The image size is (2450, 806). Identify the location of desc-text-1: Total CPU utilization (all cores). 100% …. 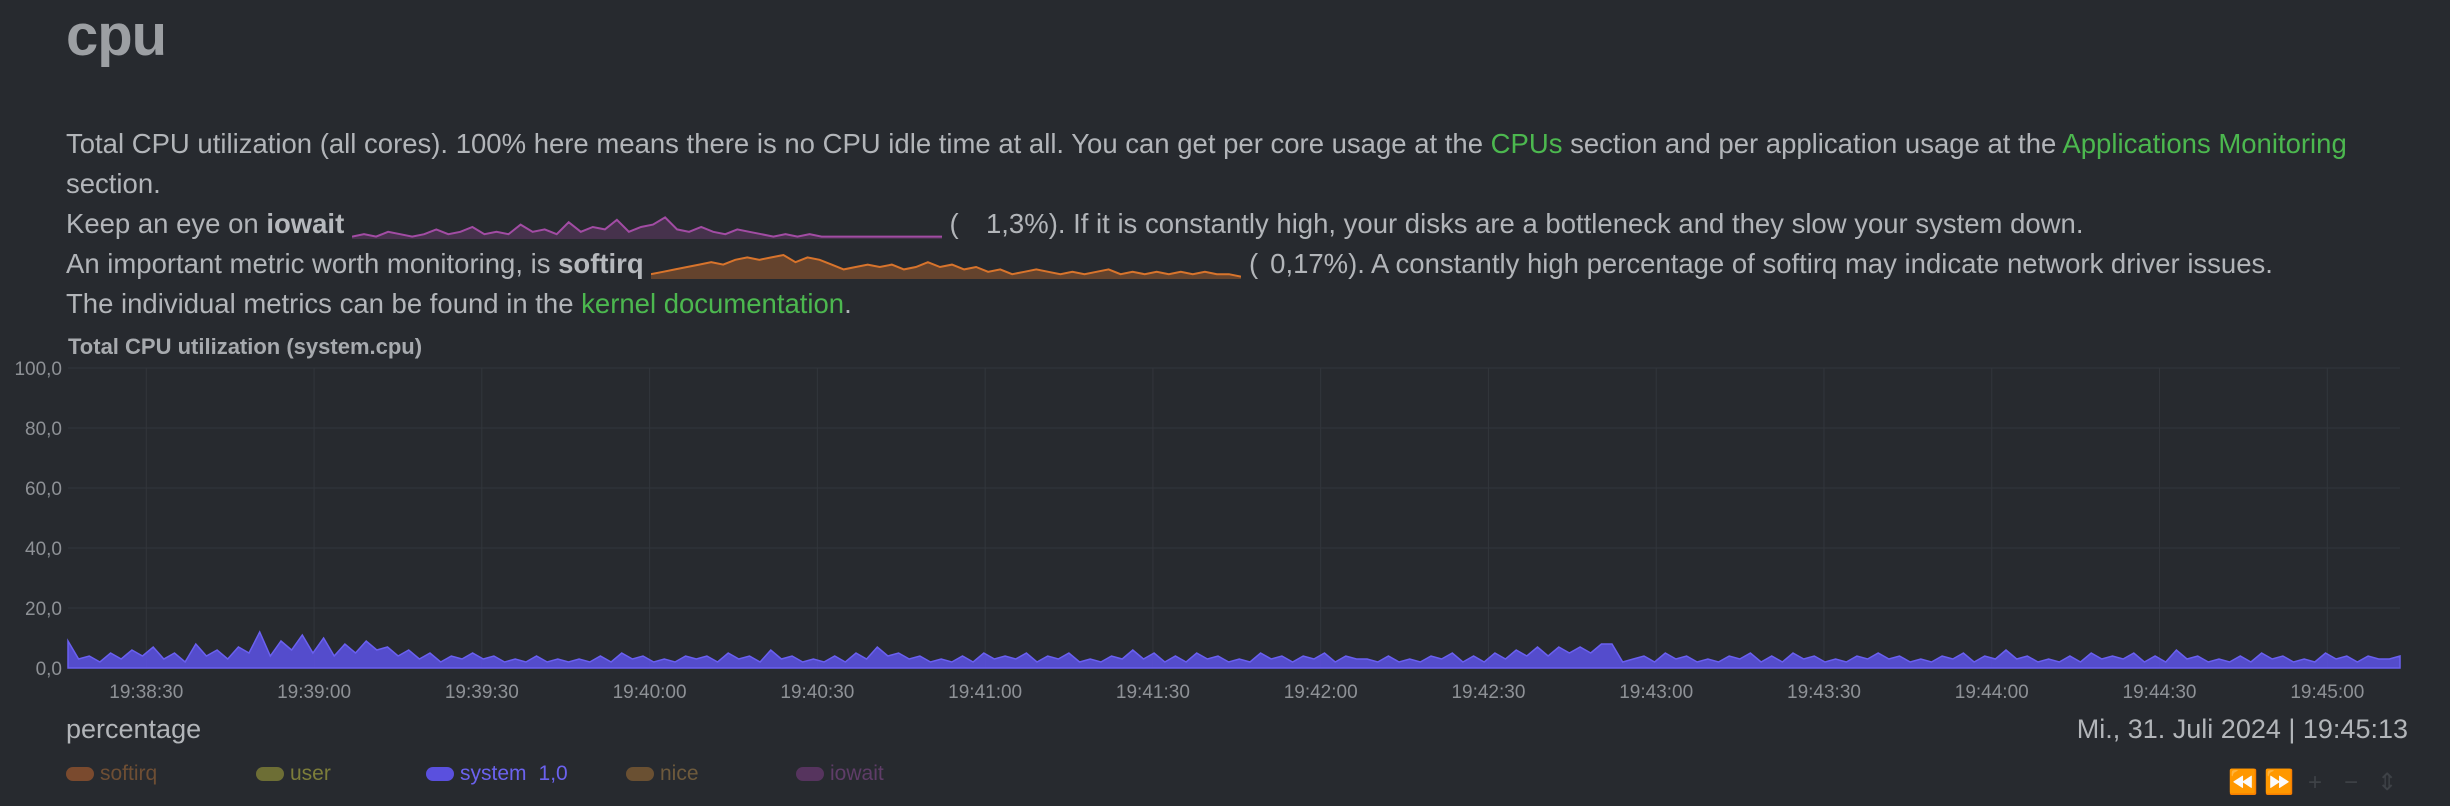
(778, 143).